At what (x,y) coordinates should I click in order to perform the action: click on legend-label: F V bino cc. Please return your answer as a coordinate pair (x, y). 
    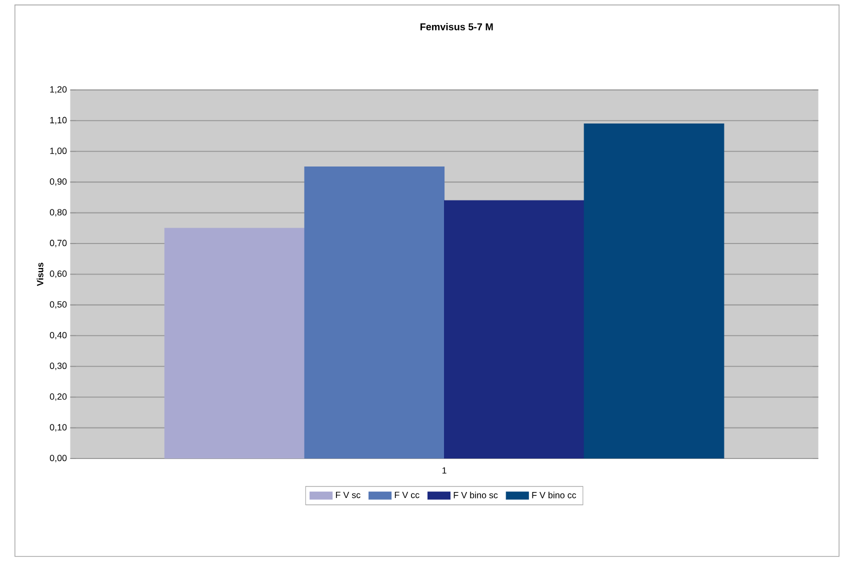
    Looking at the image, I should click on (554, 495).